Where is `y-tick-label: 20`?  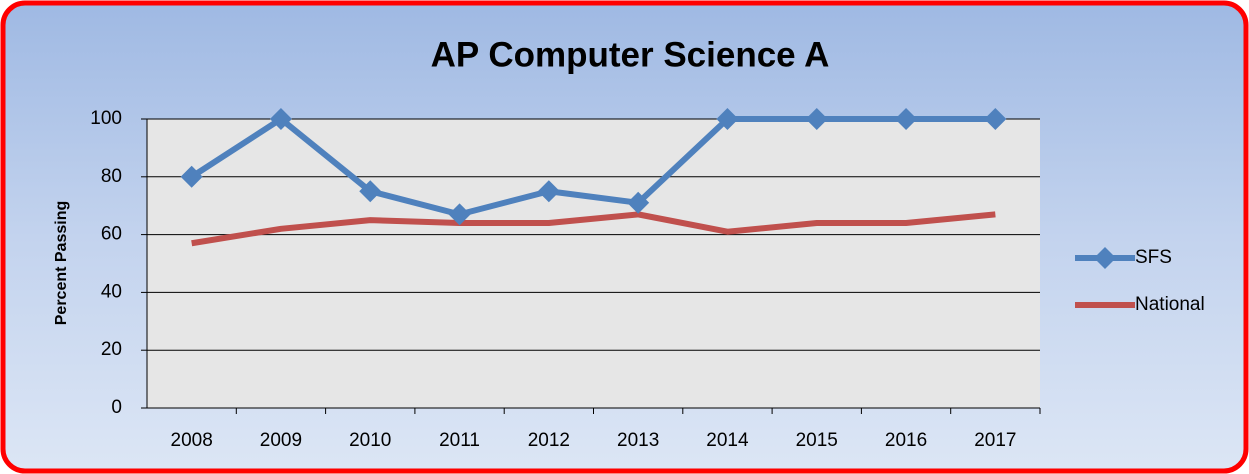
y-tick-label: 20 is located at coordinates (111, 349).